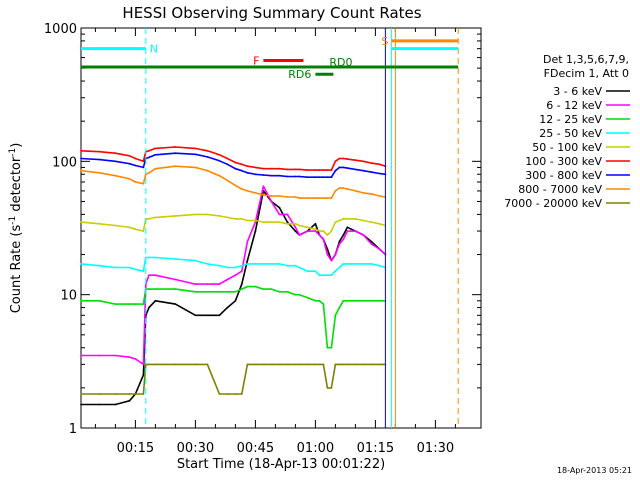  What do you see at coordinates (233, 182) in the screenshot?
I see `series-line` at bounding box center [233, 182].